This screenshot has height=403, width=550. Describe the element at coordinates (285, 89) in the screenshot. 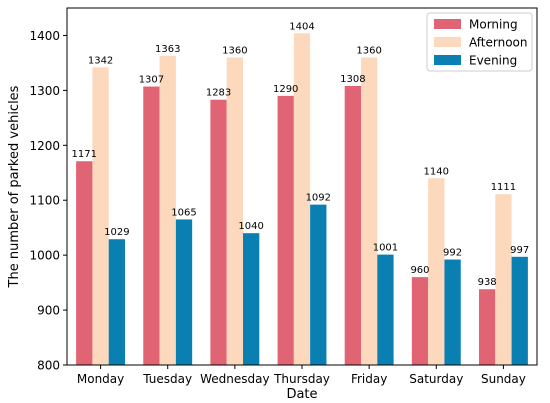

I see `bar-value-label: 1290` at that location.